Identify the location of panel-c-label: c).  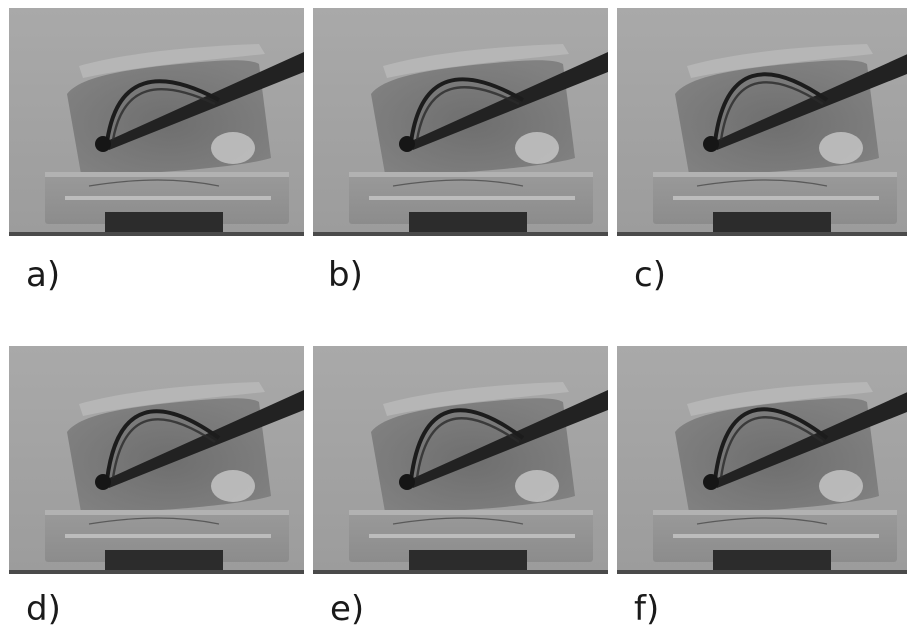
(650, 275).